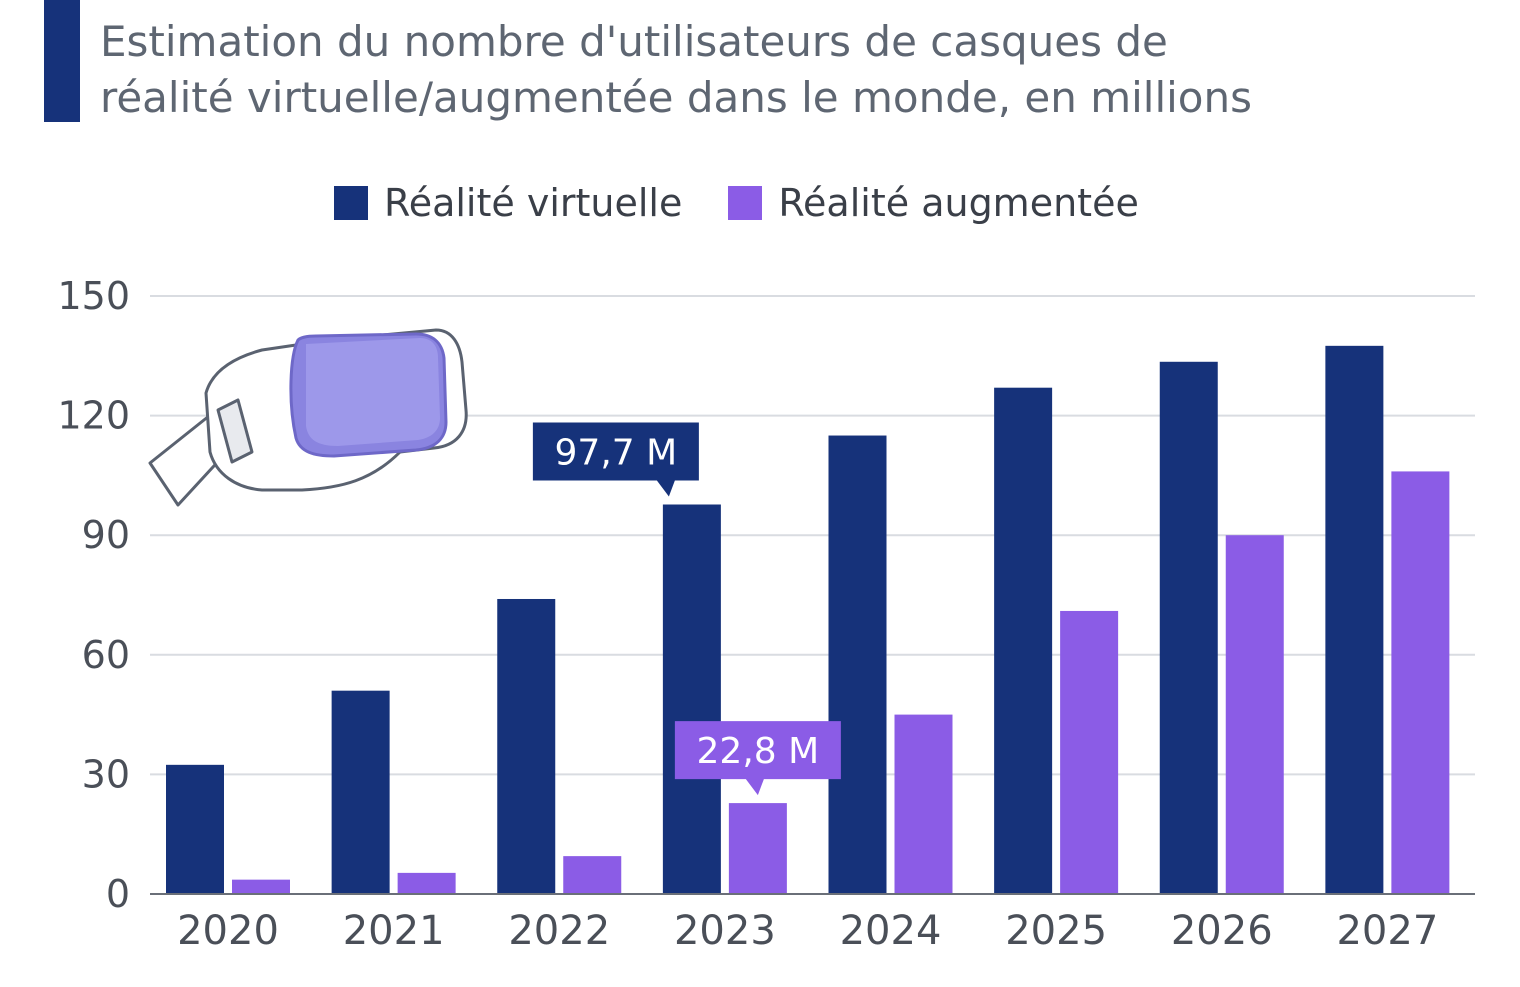 The image size is (1520, 987). I want to click on bar-vr-2020, so click(195, 829).